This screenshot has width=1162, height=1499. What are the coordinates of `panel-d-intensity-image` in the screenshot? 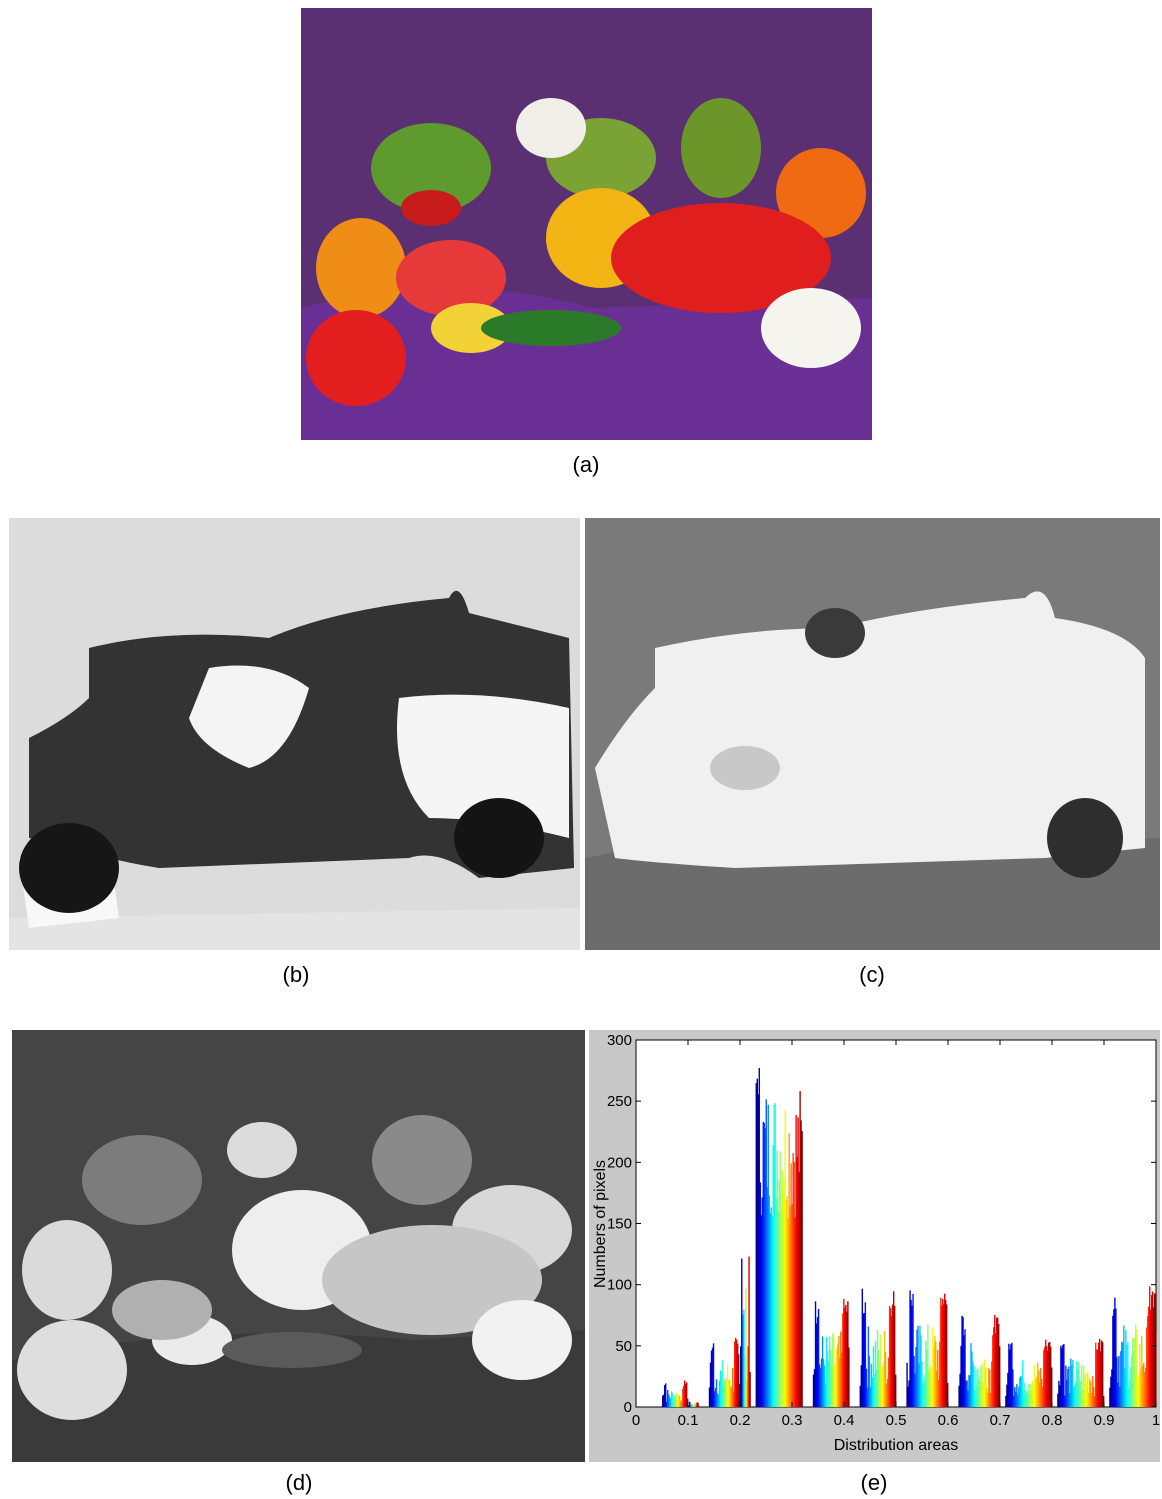 It's located at (298, 1246).